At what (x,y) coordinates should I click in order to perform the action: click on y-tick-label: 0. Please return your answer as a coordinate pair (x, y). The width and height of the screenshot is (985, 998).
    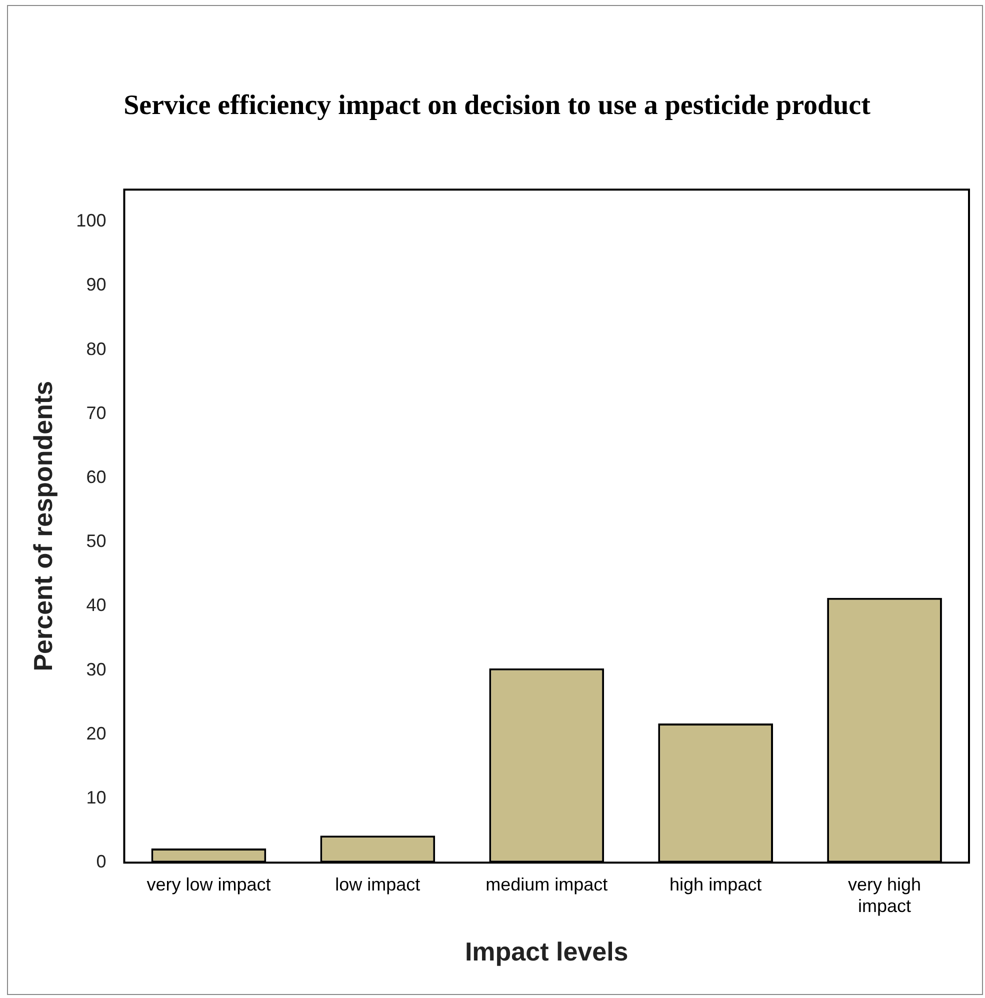
    Looking at the image, I should click on (101, 862).